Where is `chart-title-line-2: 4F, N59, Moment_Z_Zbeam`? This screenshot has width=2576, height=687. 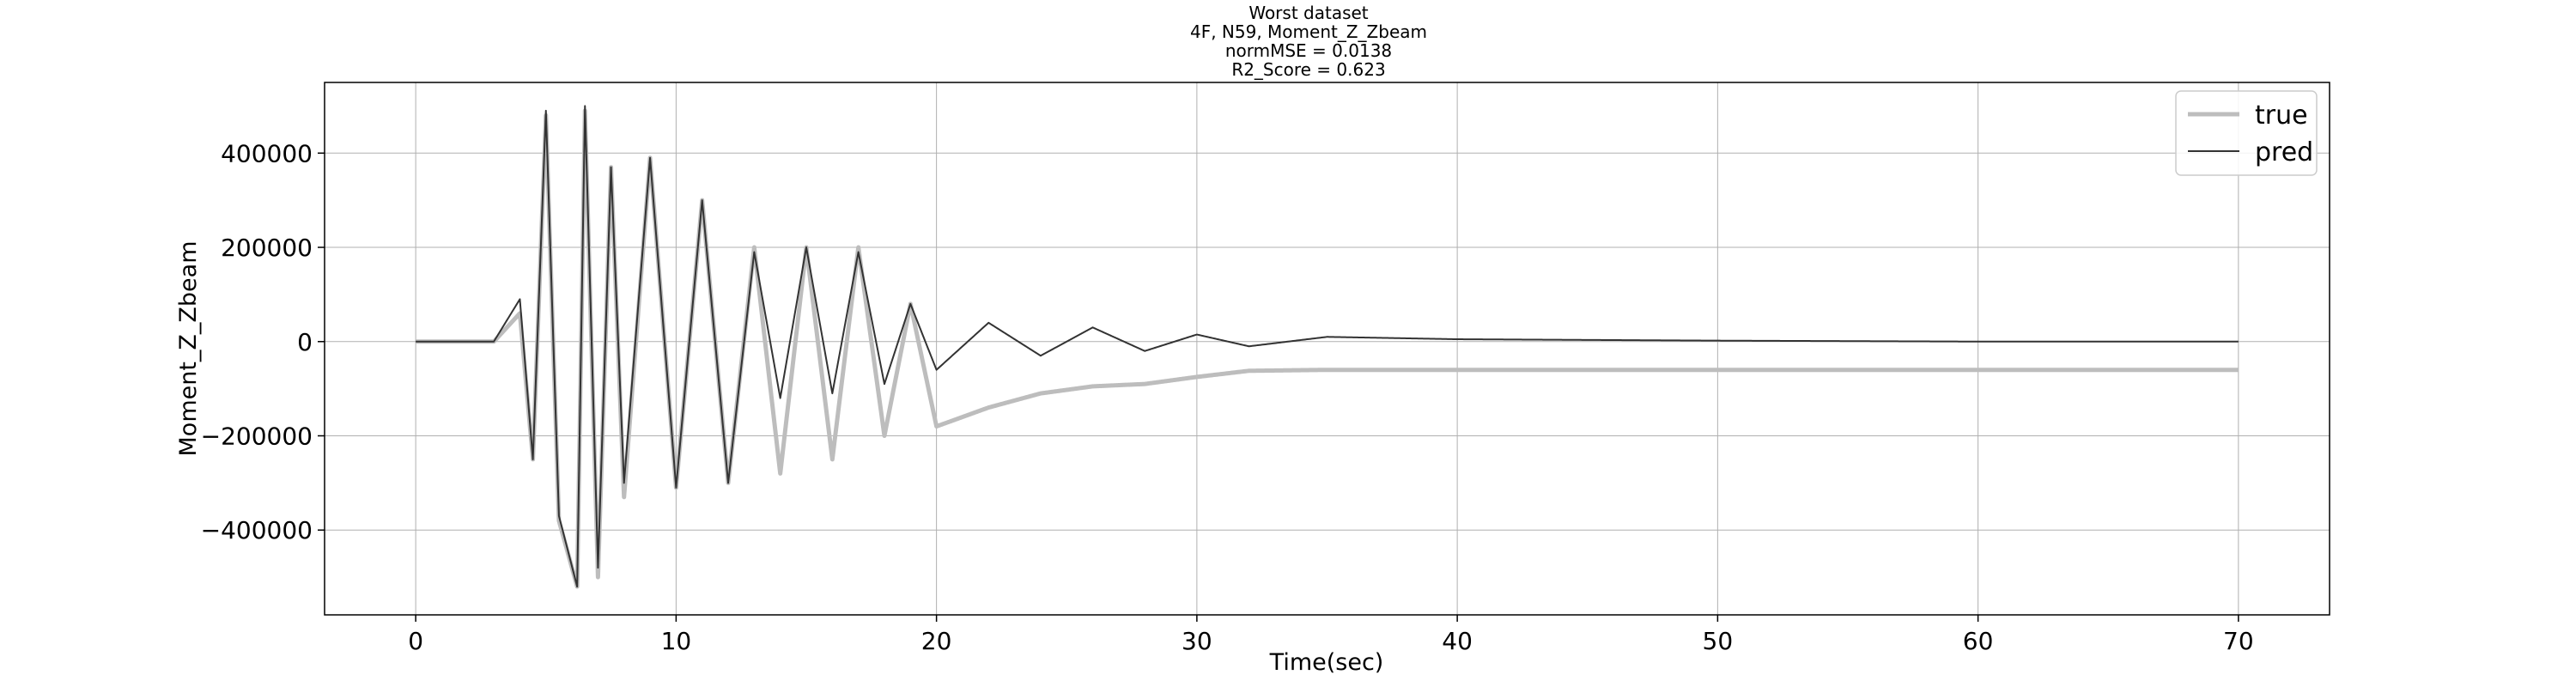
chart-title-line-2: 4F, N59, Moment_Z_Zbeam is located at coordinates (1308, 31).